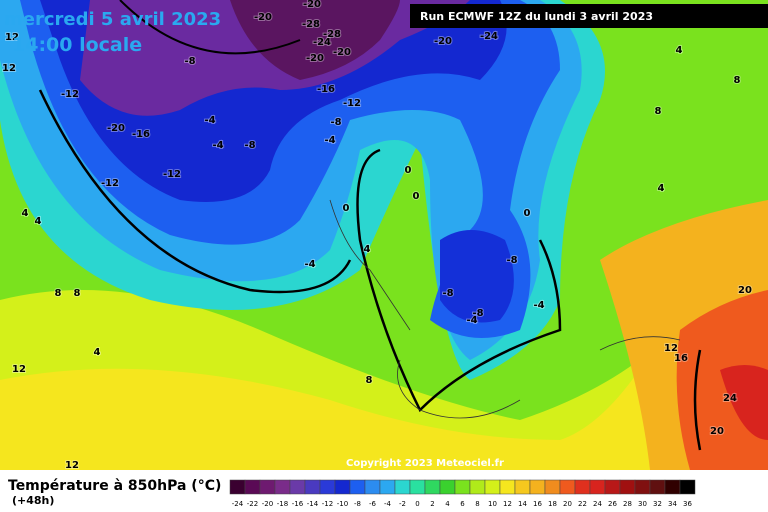 Image resolution: width=768 pixels, height=512 pixels. I want to click on colorbar-label: 18, so click(552, 504).